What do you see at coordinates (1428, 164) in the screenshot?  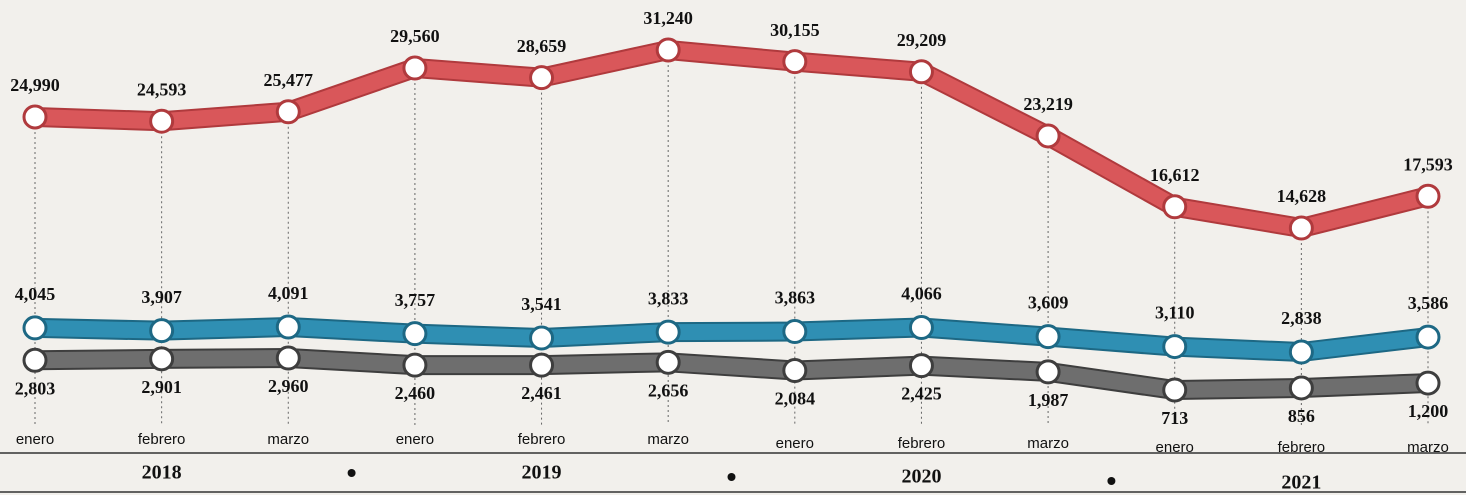 I see `data-label: 17,593` at bounding box center [1428, 164].